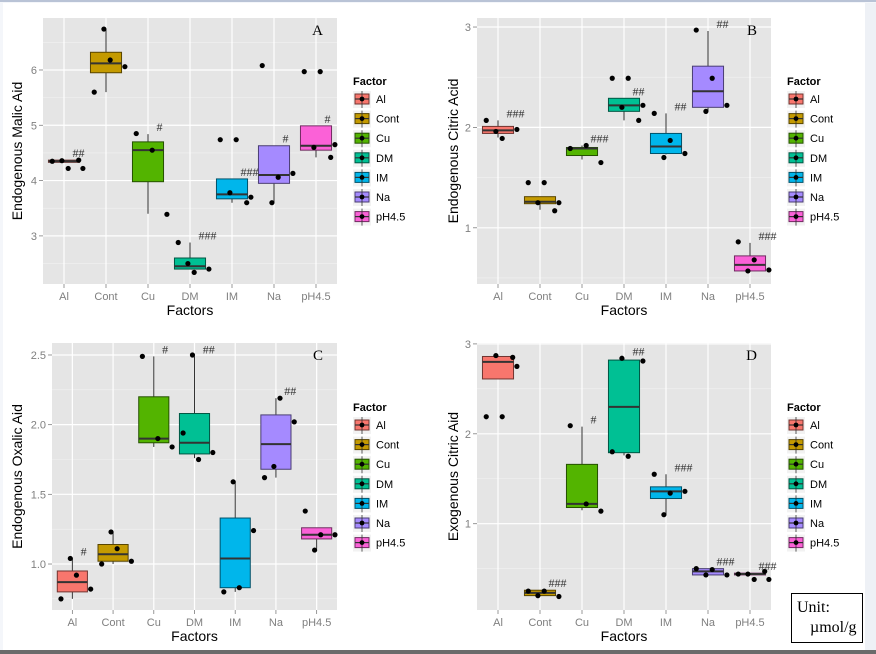 The width and height of the screenshot is (876, 654). I want to click on panel-letter: B, so click(752, 31).